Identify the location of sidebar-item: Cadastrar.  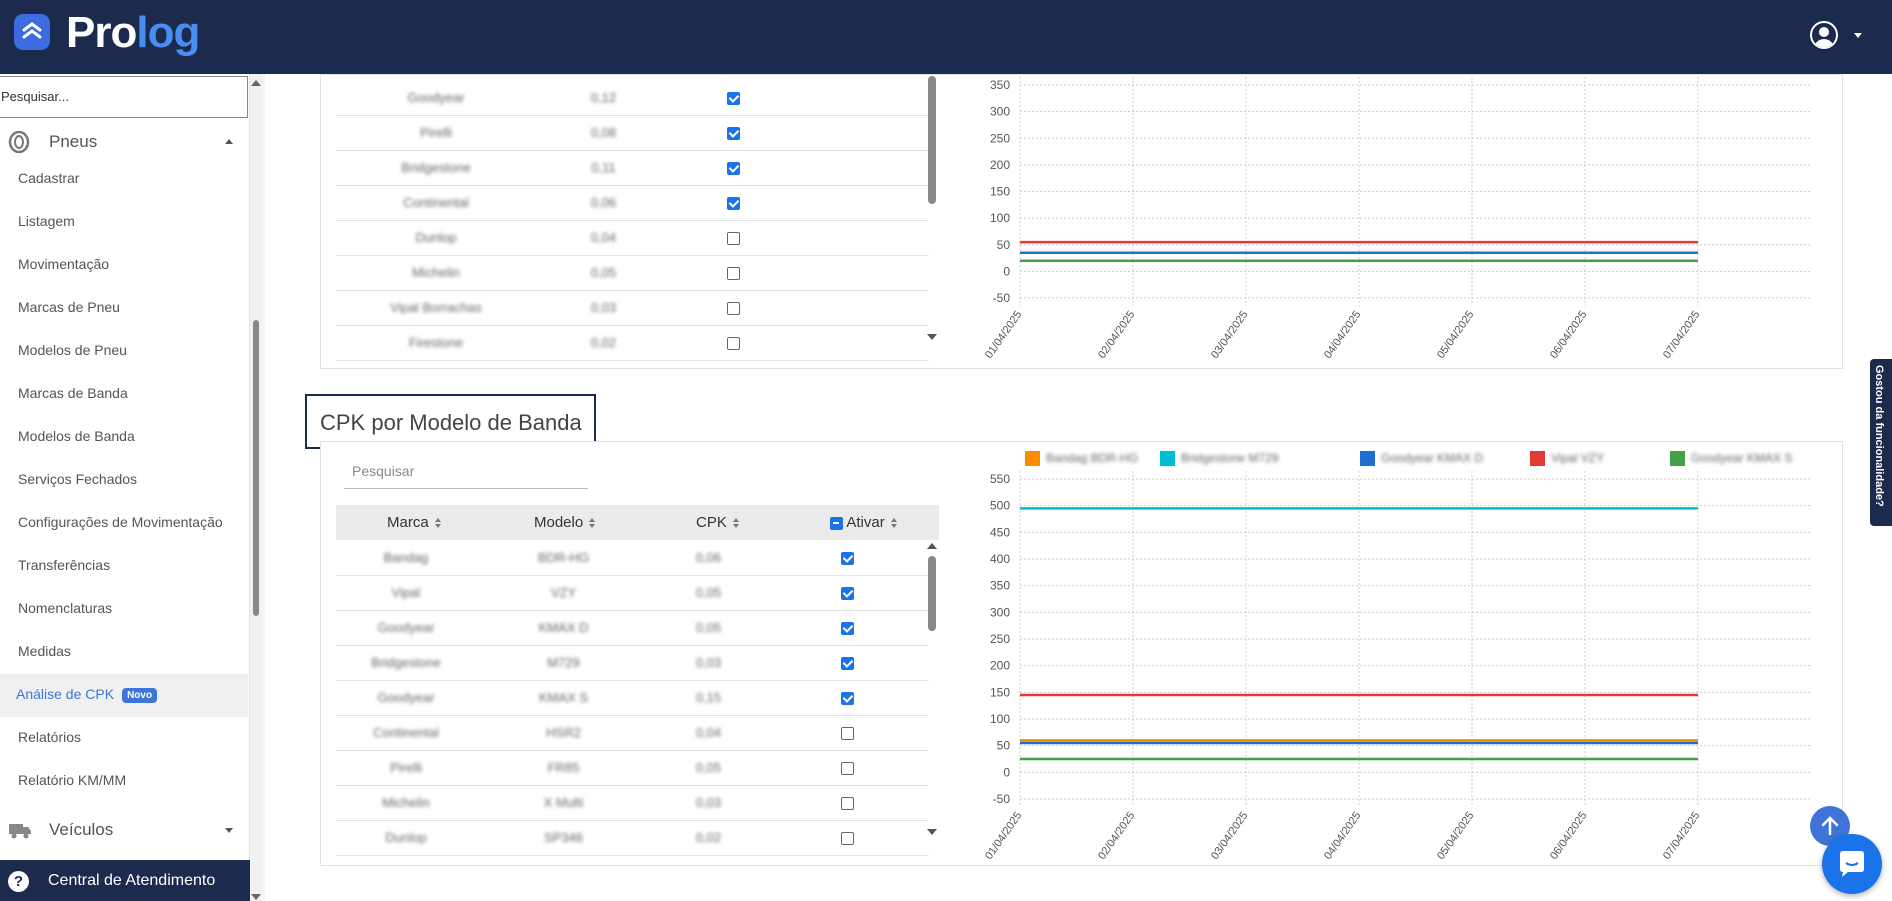
(124, 179).